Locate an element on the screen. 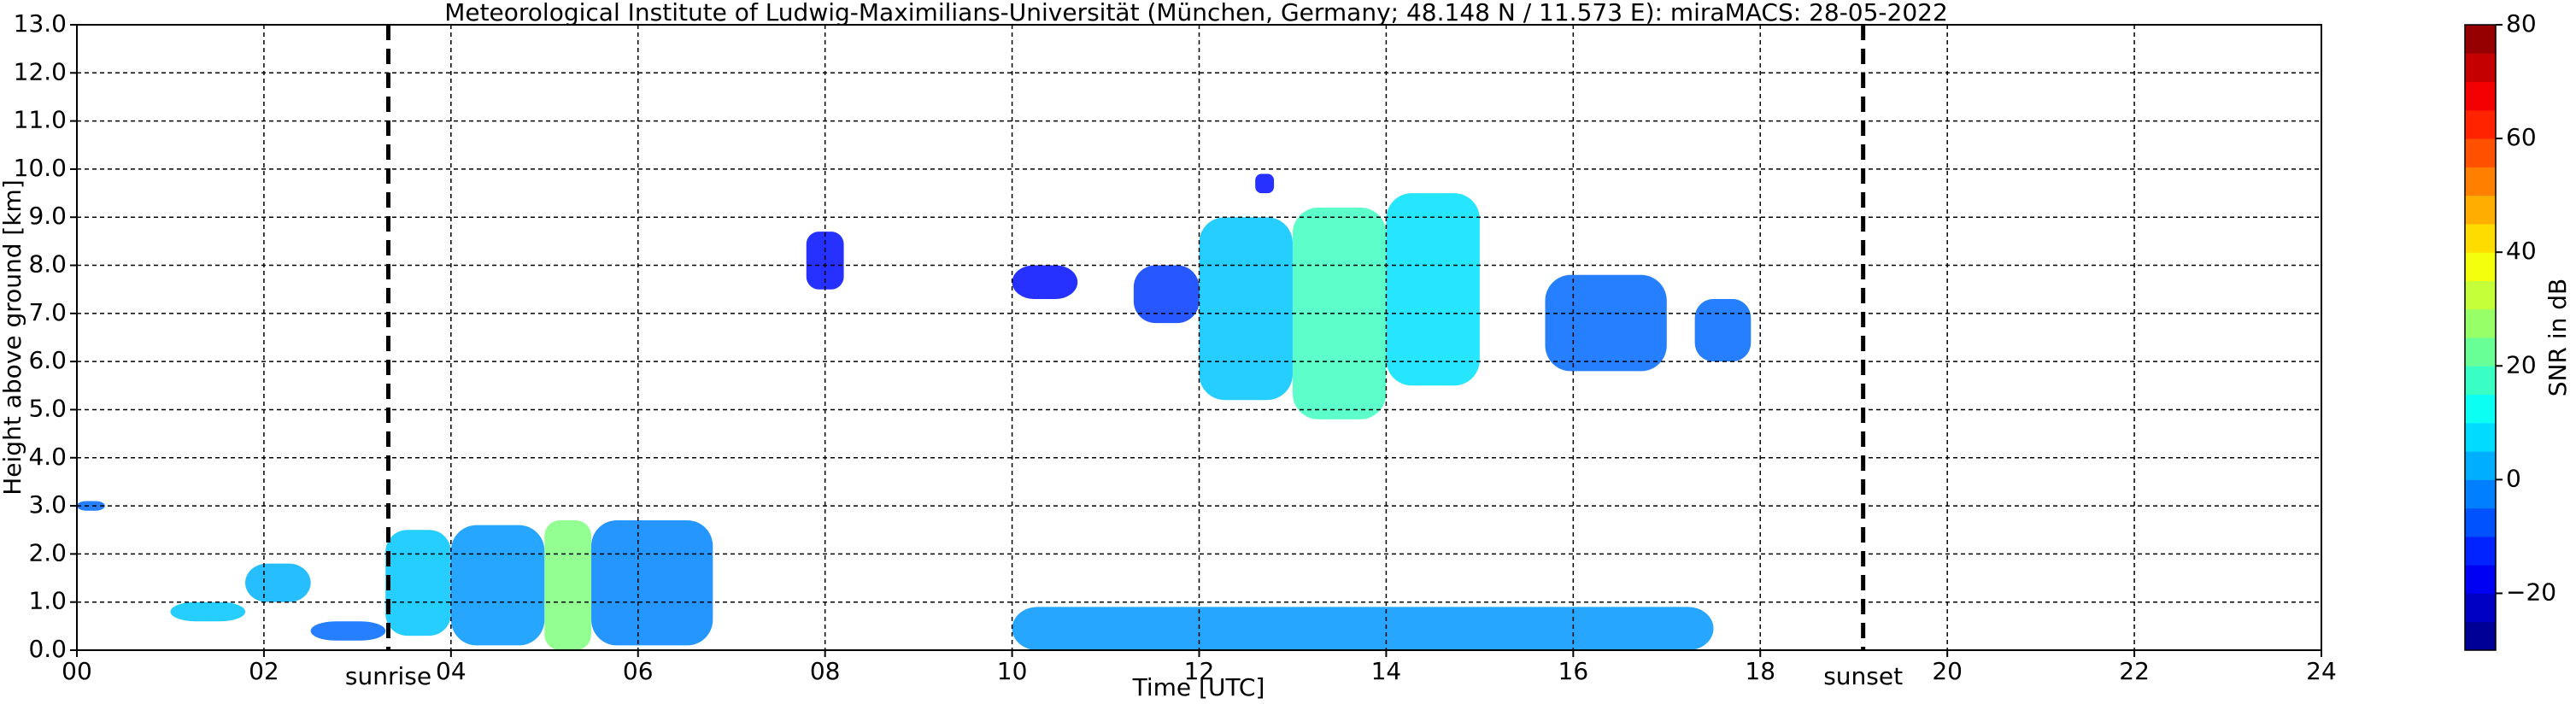 Image resolution: width=2576 pixels, height=704 pixels. y-axis-label: Height above ground [km] is located at coordinates (13, 337).